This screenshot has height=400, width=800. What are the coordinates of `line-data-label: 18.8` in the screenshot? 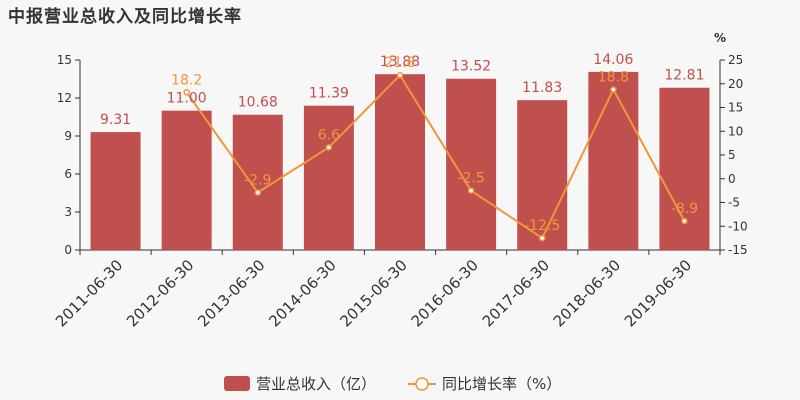 It's located at (613, 77).